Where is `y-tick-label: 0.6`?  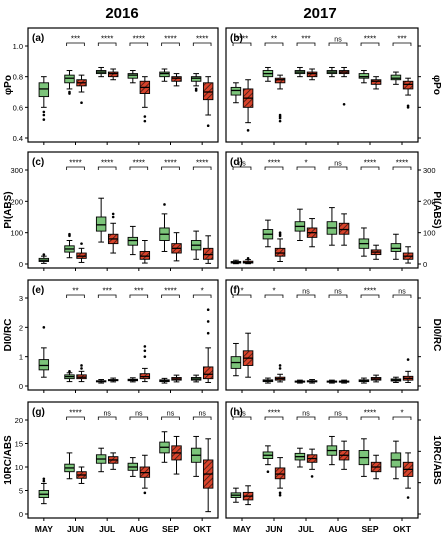 y-tick-label: 0.6 is located at coordinates (18, 107).